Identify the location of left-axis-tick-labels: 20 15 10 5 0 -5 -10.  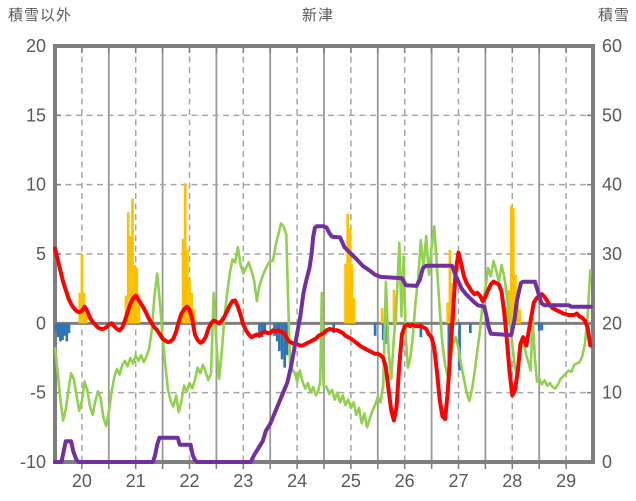
(33, 254).